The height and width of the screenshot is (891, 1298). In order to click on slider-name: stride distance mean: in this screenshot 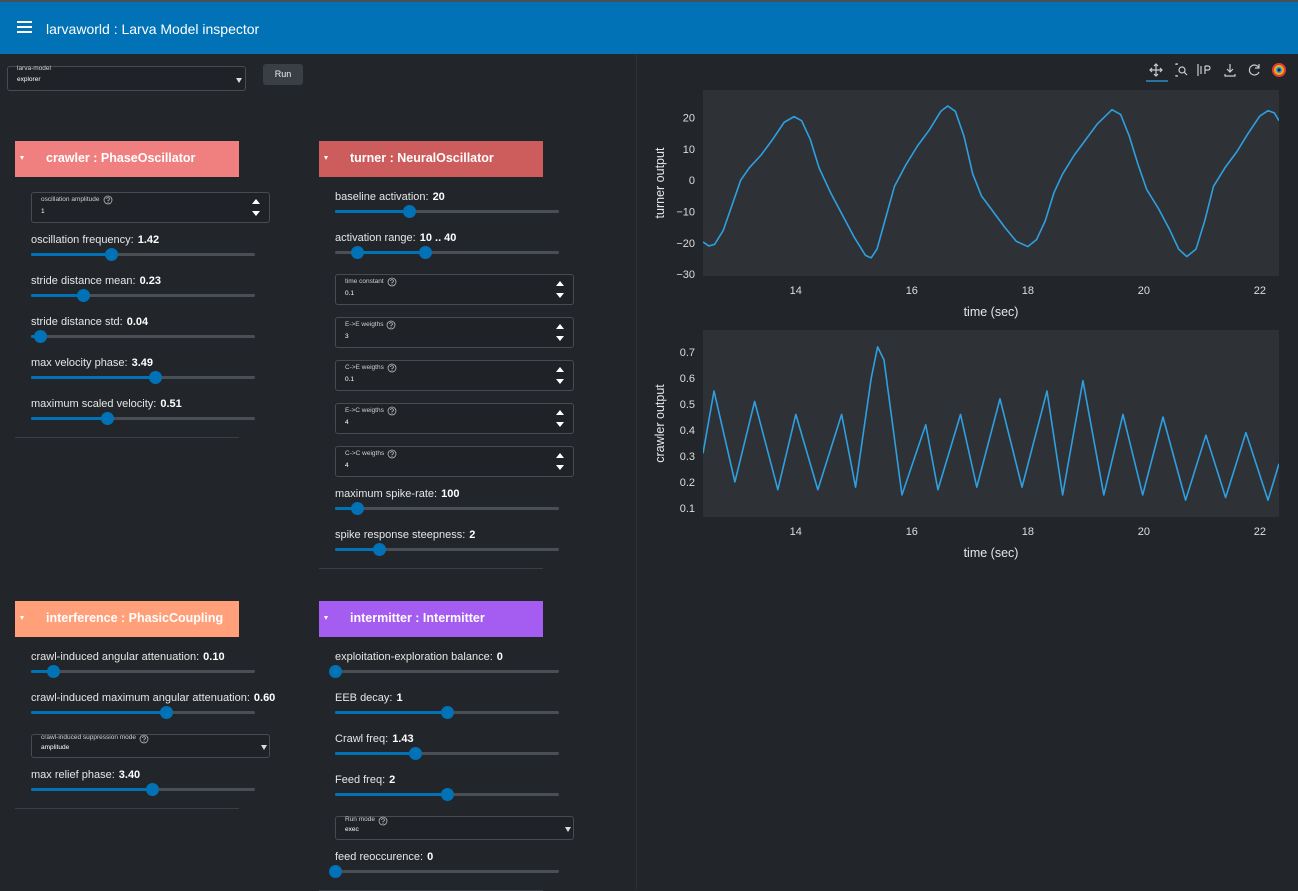, I will do `click(83, 281)`.